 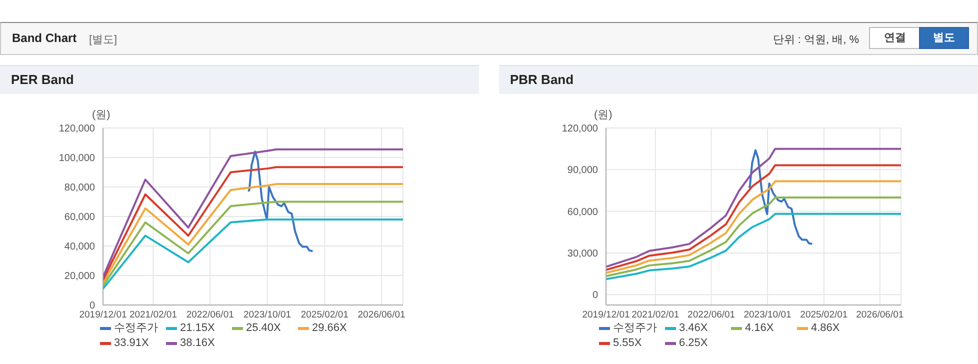 What do you see at coordinates (44, 38) in the screenshot?
I see `text: Band Chart` at bounding box center [44, 38].